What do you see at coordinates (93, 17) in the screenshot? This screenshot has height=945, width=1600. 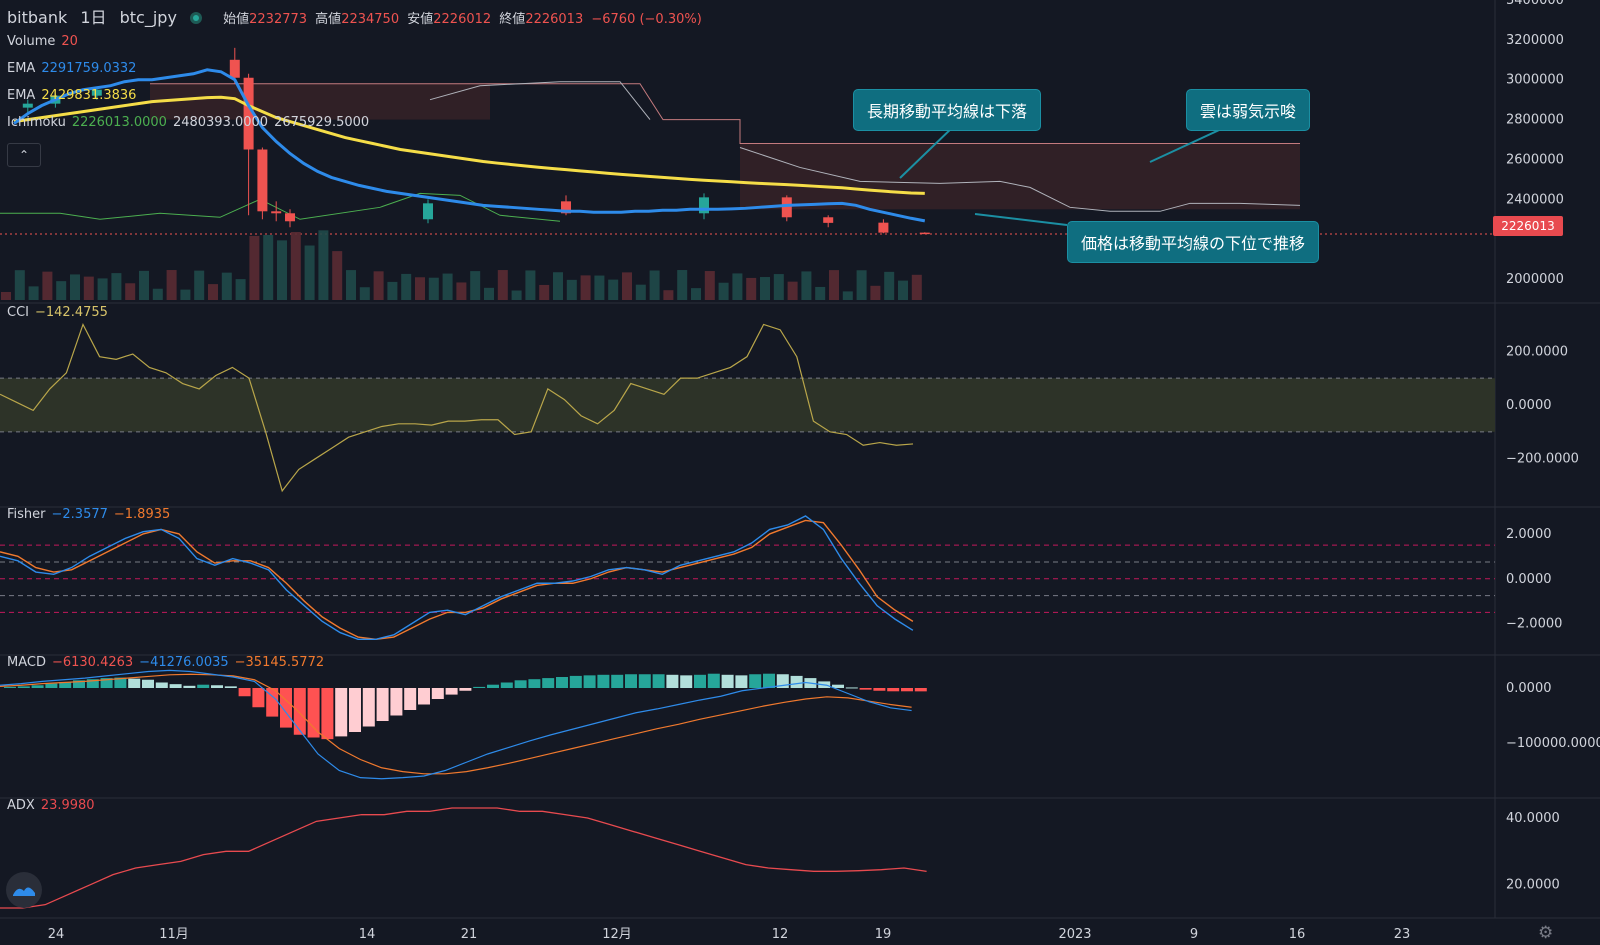 I see `interval: 1日` at bounding box center [93, 17].